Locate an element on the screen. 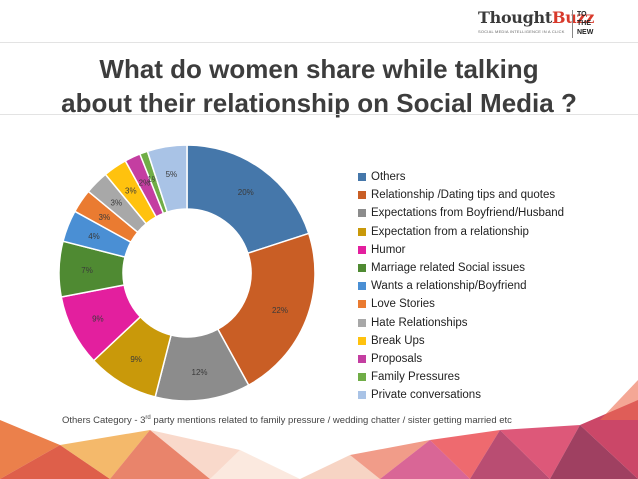 The height and width of the screenshot is (479, 638). slice-data-label-12: 1% is located at coordinates (153, 179).